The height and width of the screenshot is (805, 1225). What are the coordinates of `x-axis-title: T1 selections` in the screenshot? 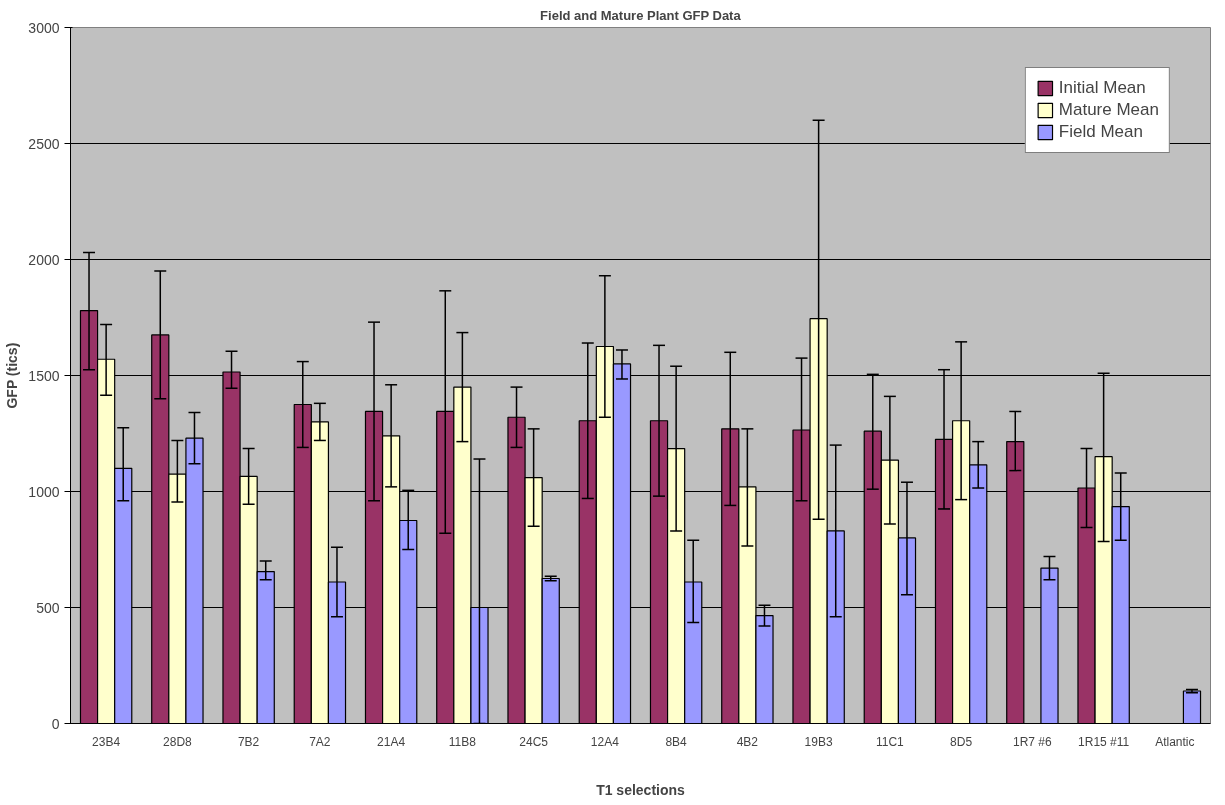 It's located at (641, 789).